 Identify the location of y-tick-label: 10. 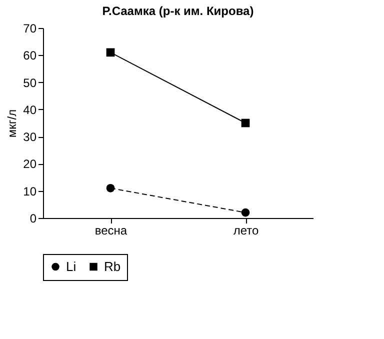
(30, 191).